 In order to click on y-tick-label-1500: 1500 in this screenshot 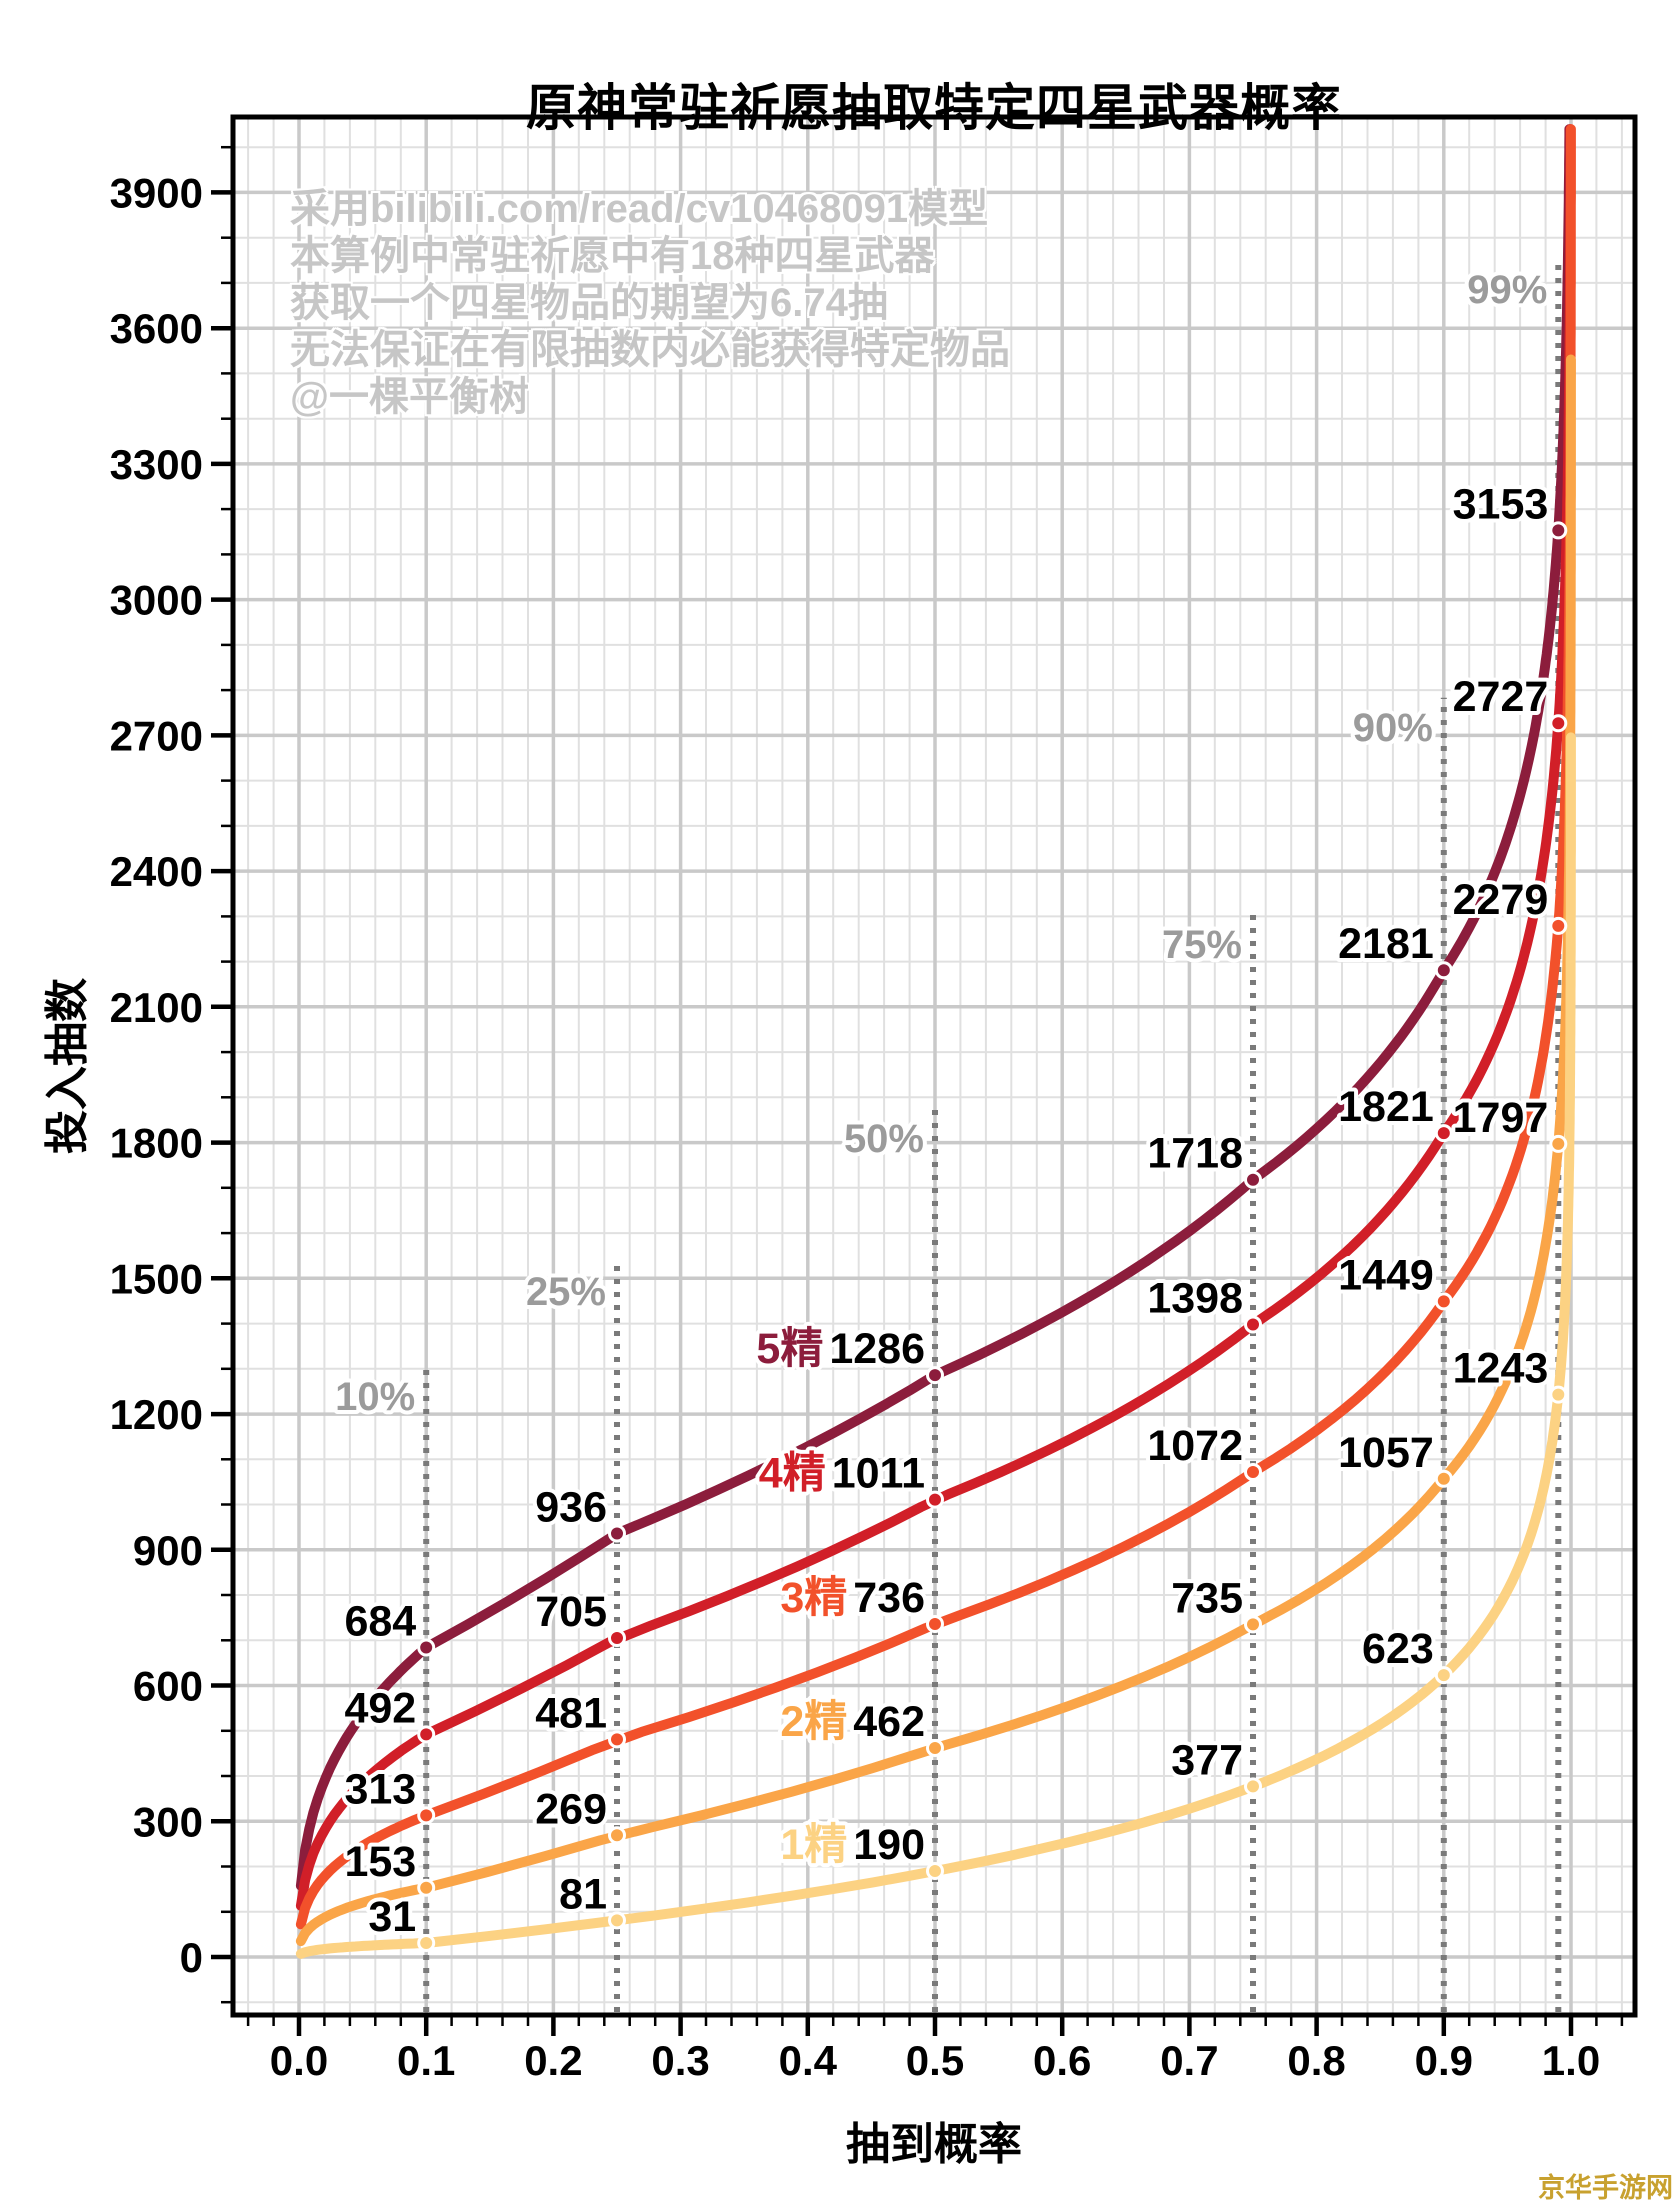, I will do `click(156, 1278)`.